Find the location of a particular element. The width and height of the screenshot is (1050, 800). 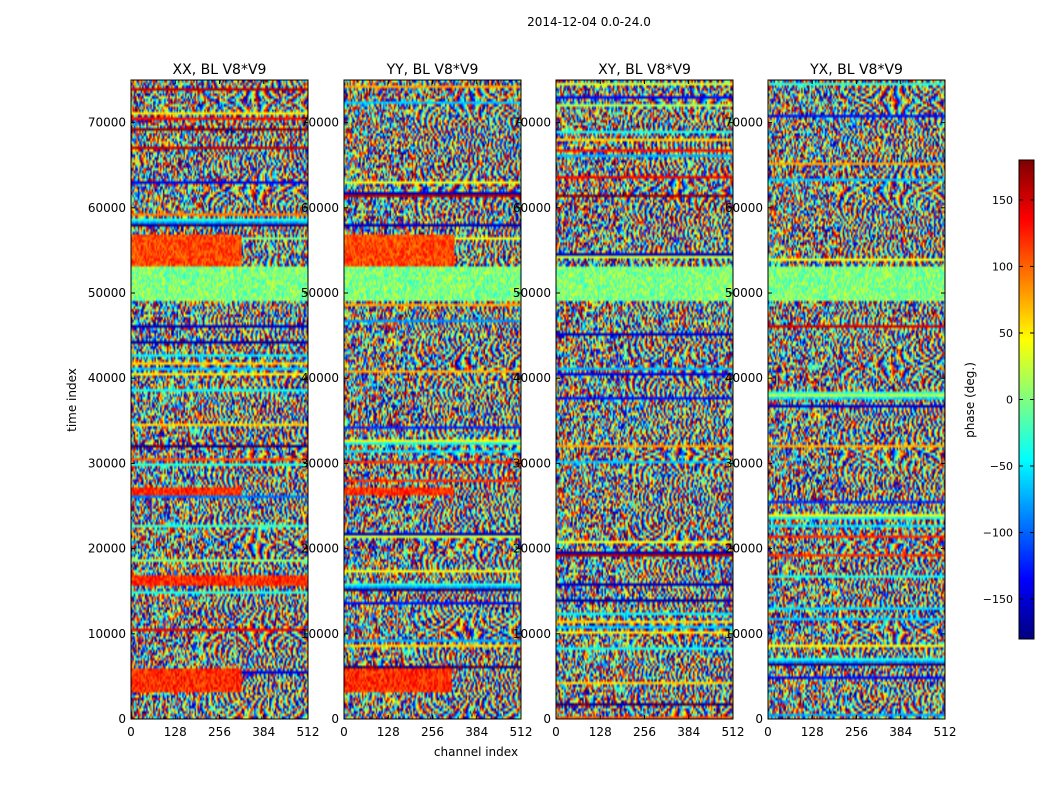

colorbar-tick-label: 0 is located at coordinates (1009, 400).